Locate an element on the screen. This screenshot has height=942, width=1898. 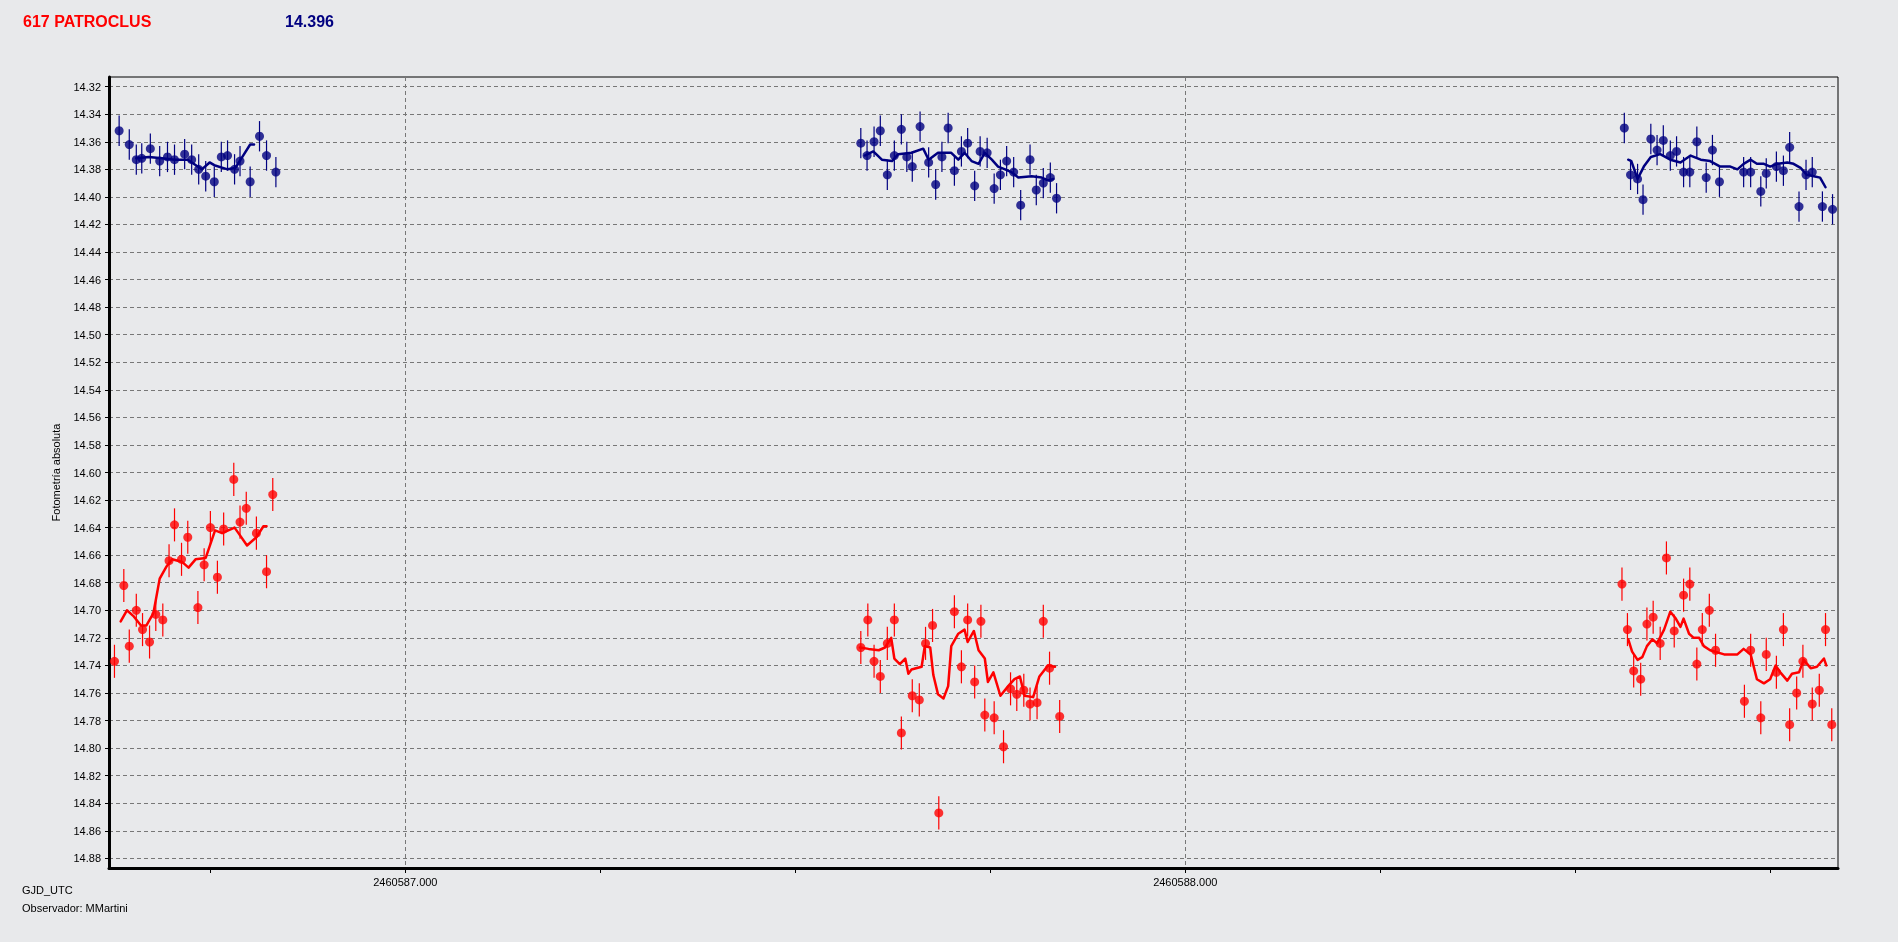
y-tick-label: 14.78 is located at coordinates (87, 720).